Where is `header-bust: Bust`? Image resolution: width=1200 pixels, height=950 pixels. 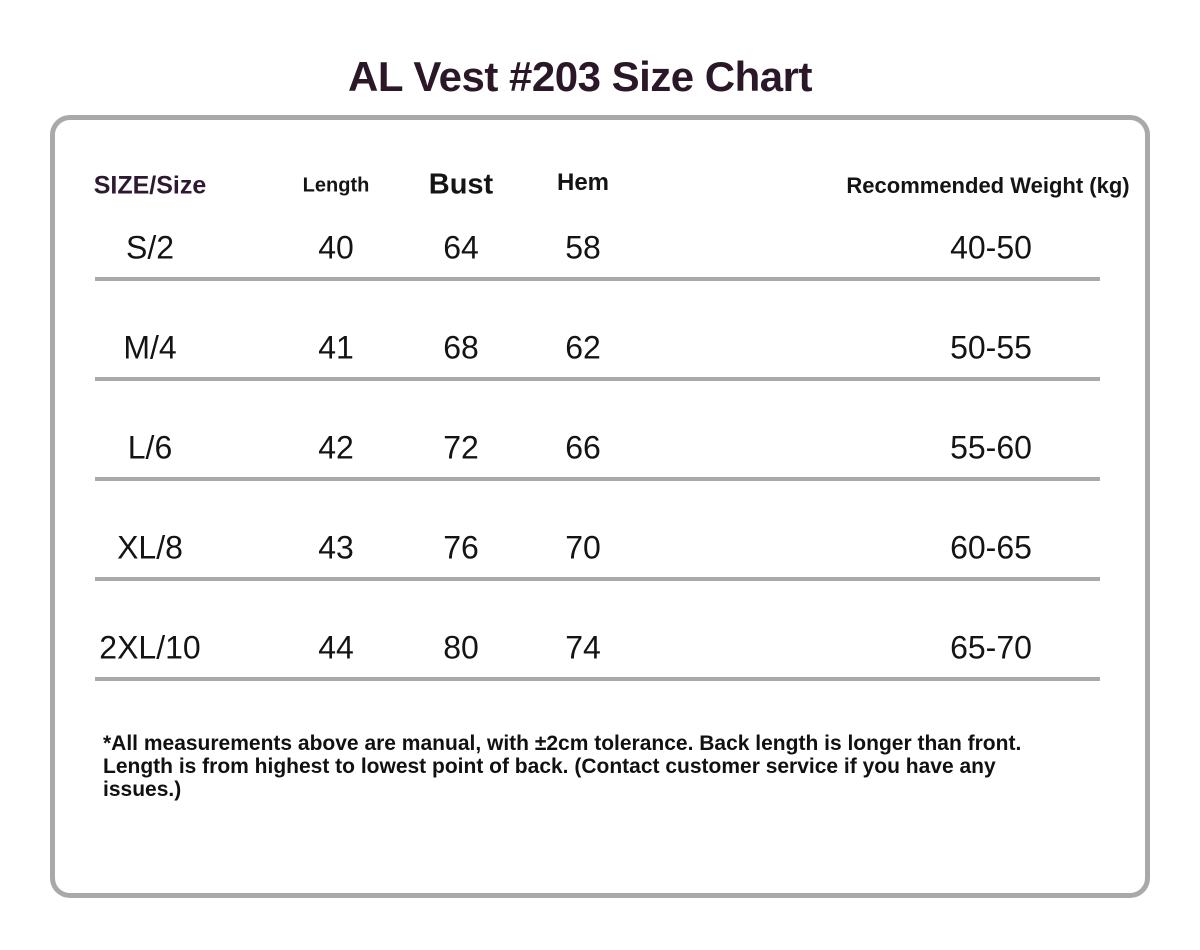 header-bust: Bust is located at coordinates (461, 184).